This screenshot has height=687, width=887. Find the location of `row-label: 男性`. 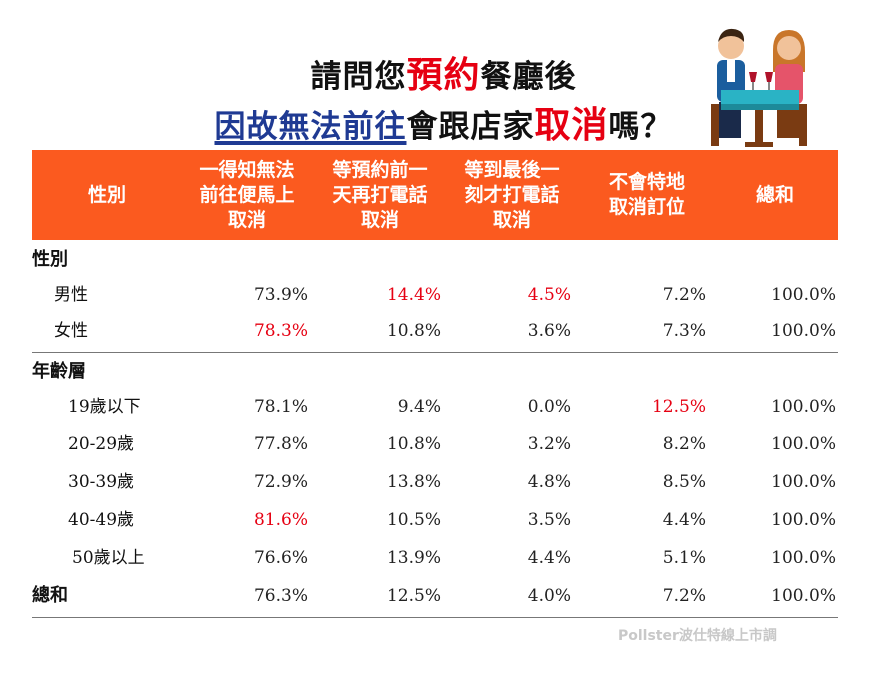

row-label: 男性 is located at coordinates (71, 295).